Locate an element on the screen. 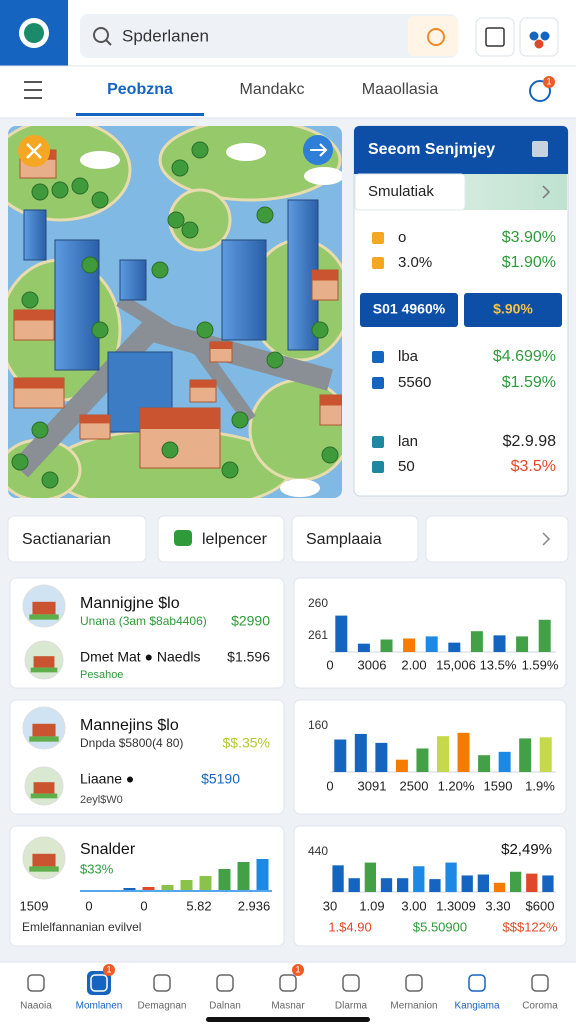 The image size is (576, 1024). y-label: 261 is located at coordinates (318, 635).